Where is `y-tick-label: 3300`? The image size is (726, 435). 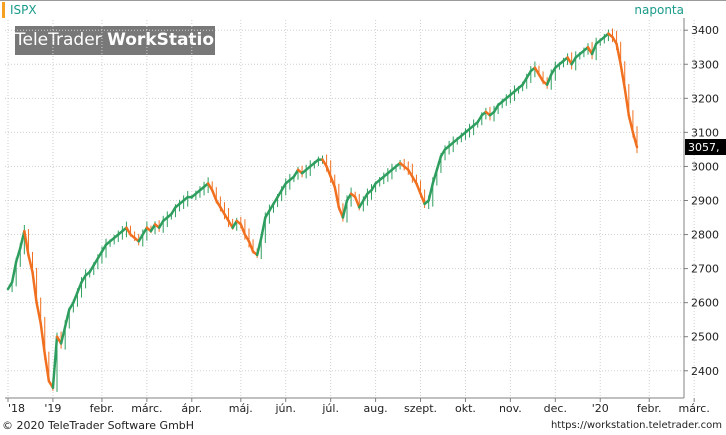 y-tick-label: 3300 is located at coordinates (705, 64).